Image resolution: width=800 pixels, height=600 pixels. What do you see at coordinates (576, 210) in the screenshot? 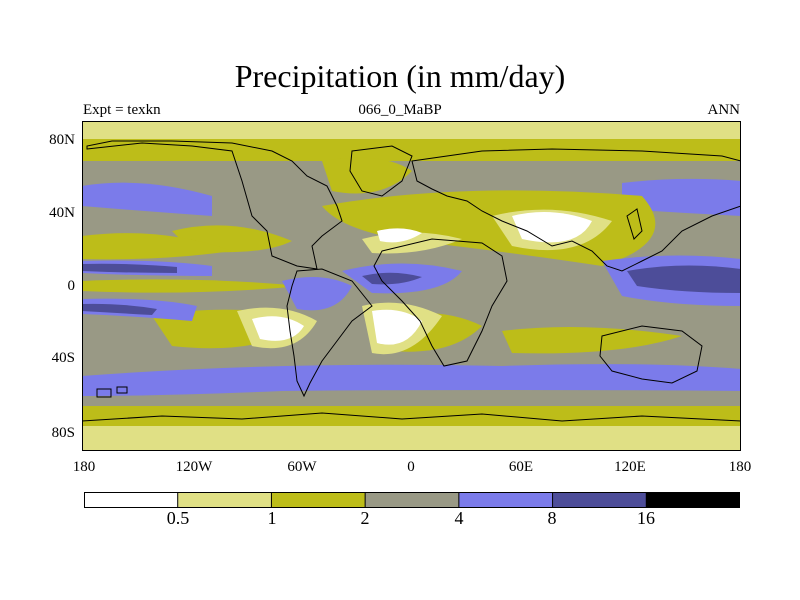
I see `coast-eurasia` at bounding box center [576, 210].